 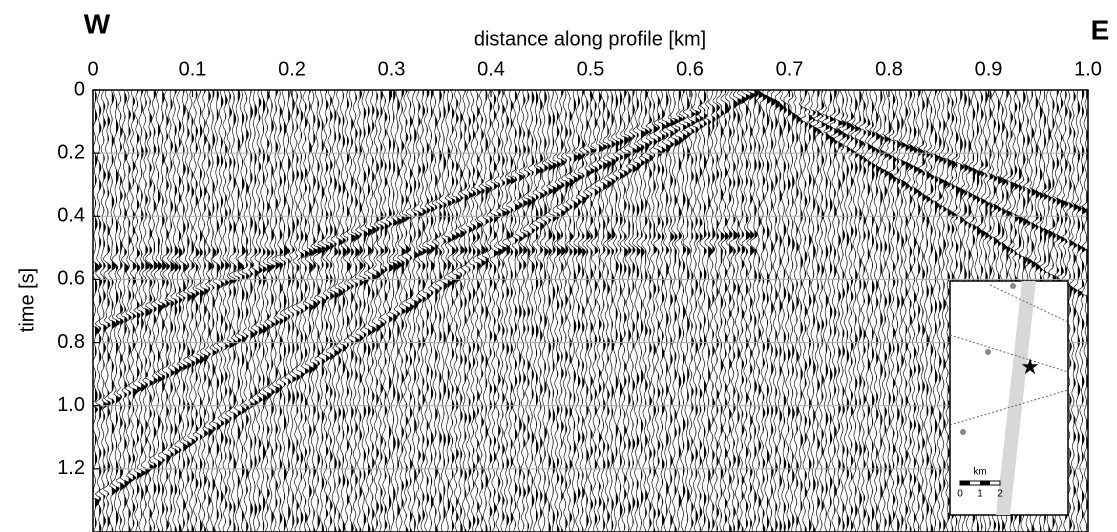 What do you see at coordinates (889, 69) in the screenshot?
I see `x-tick-label: 0.8` at bounding box center [889, 69].